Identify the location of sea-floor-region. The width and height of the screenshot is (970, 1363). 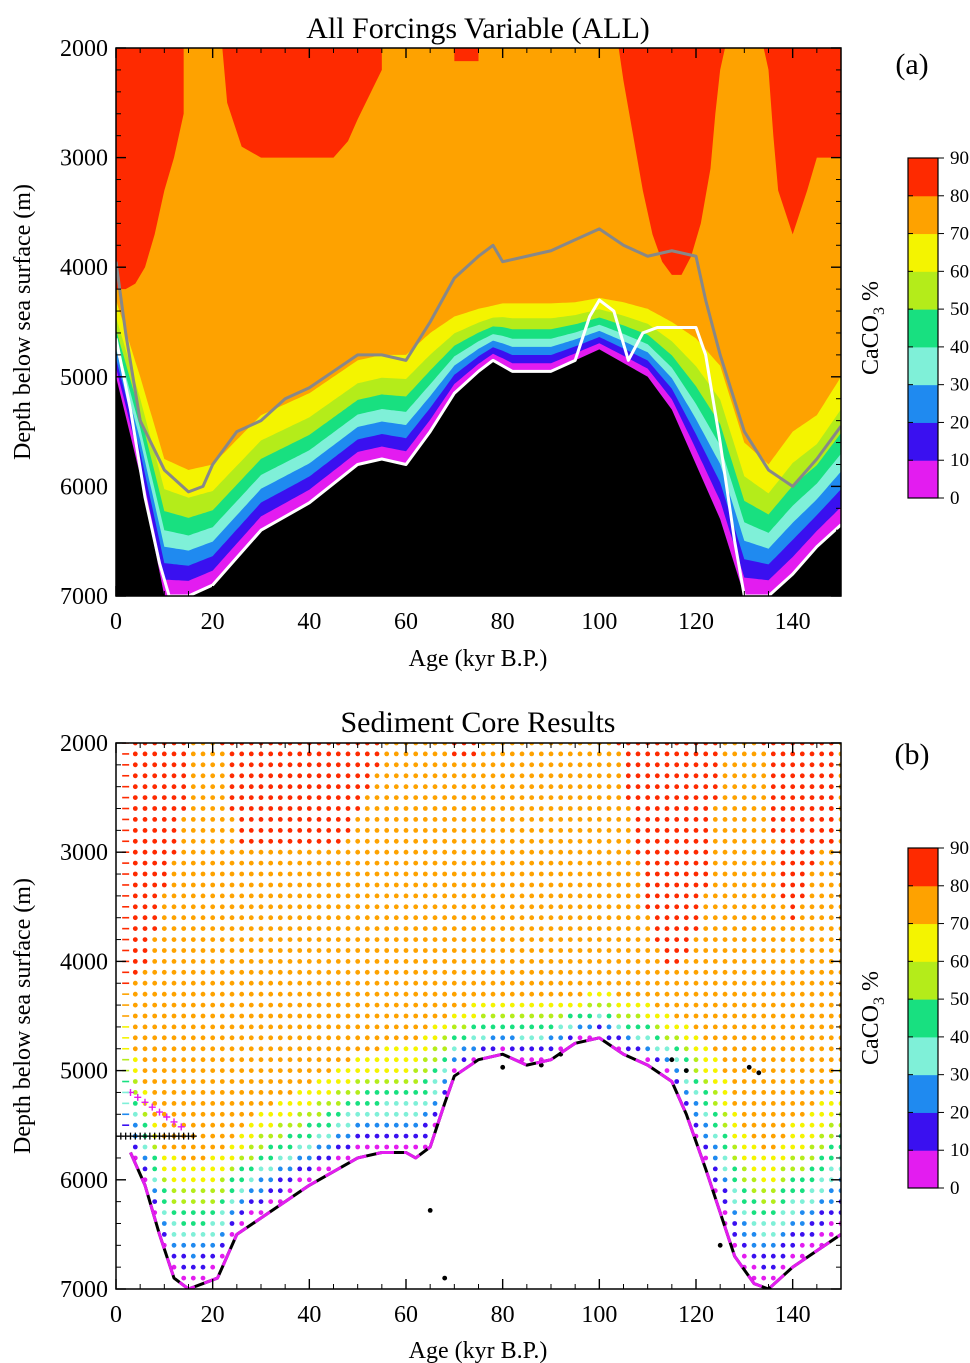
(478, 472).